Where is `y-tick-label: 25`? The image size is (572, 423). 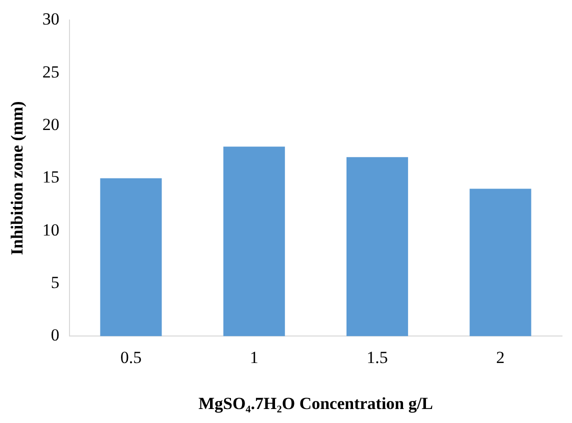
y-tick-label: 25 is located at coordinates (51, 72).